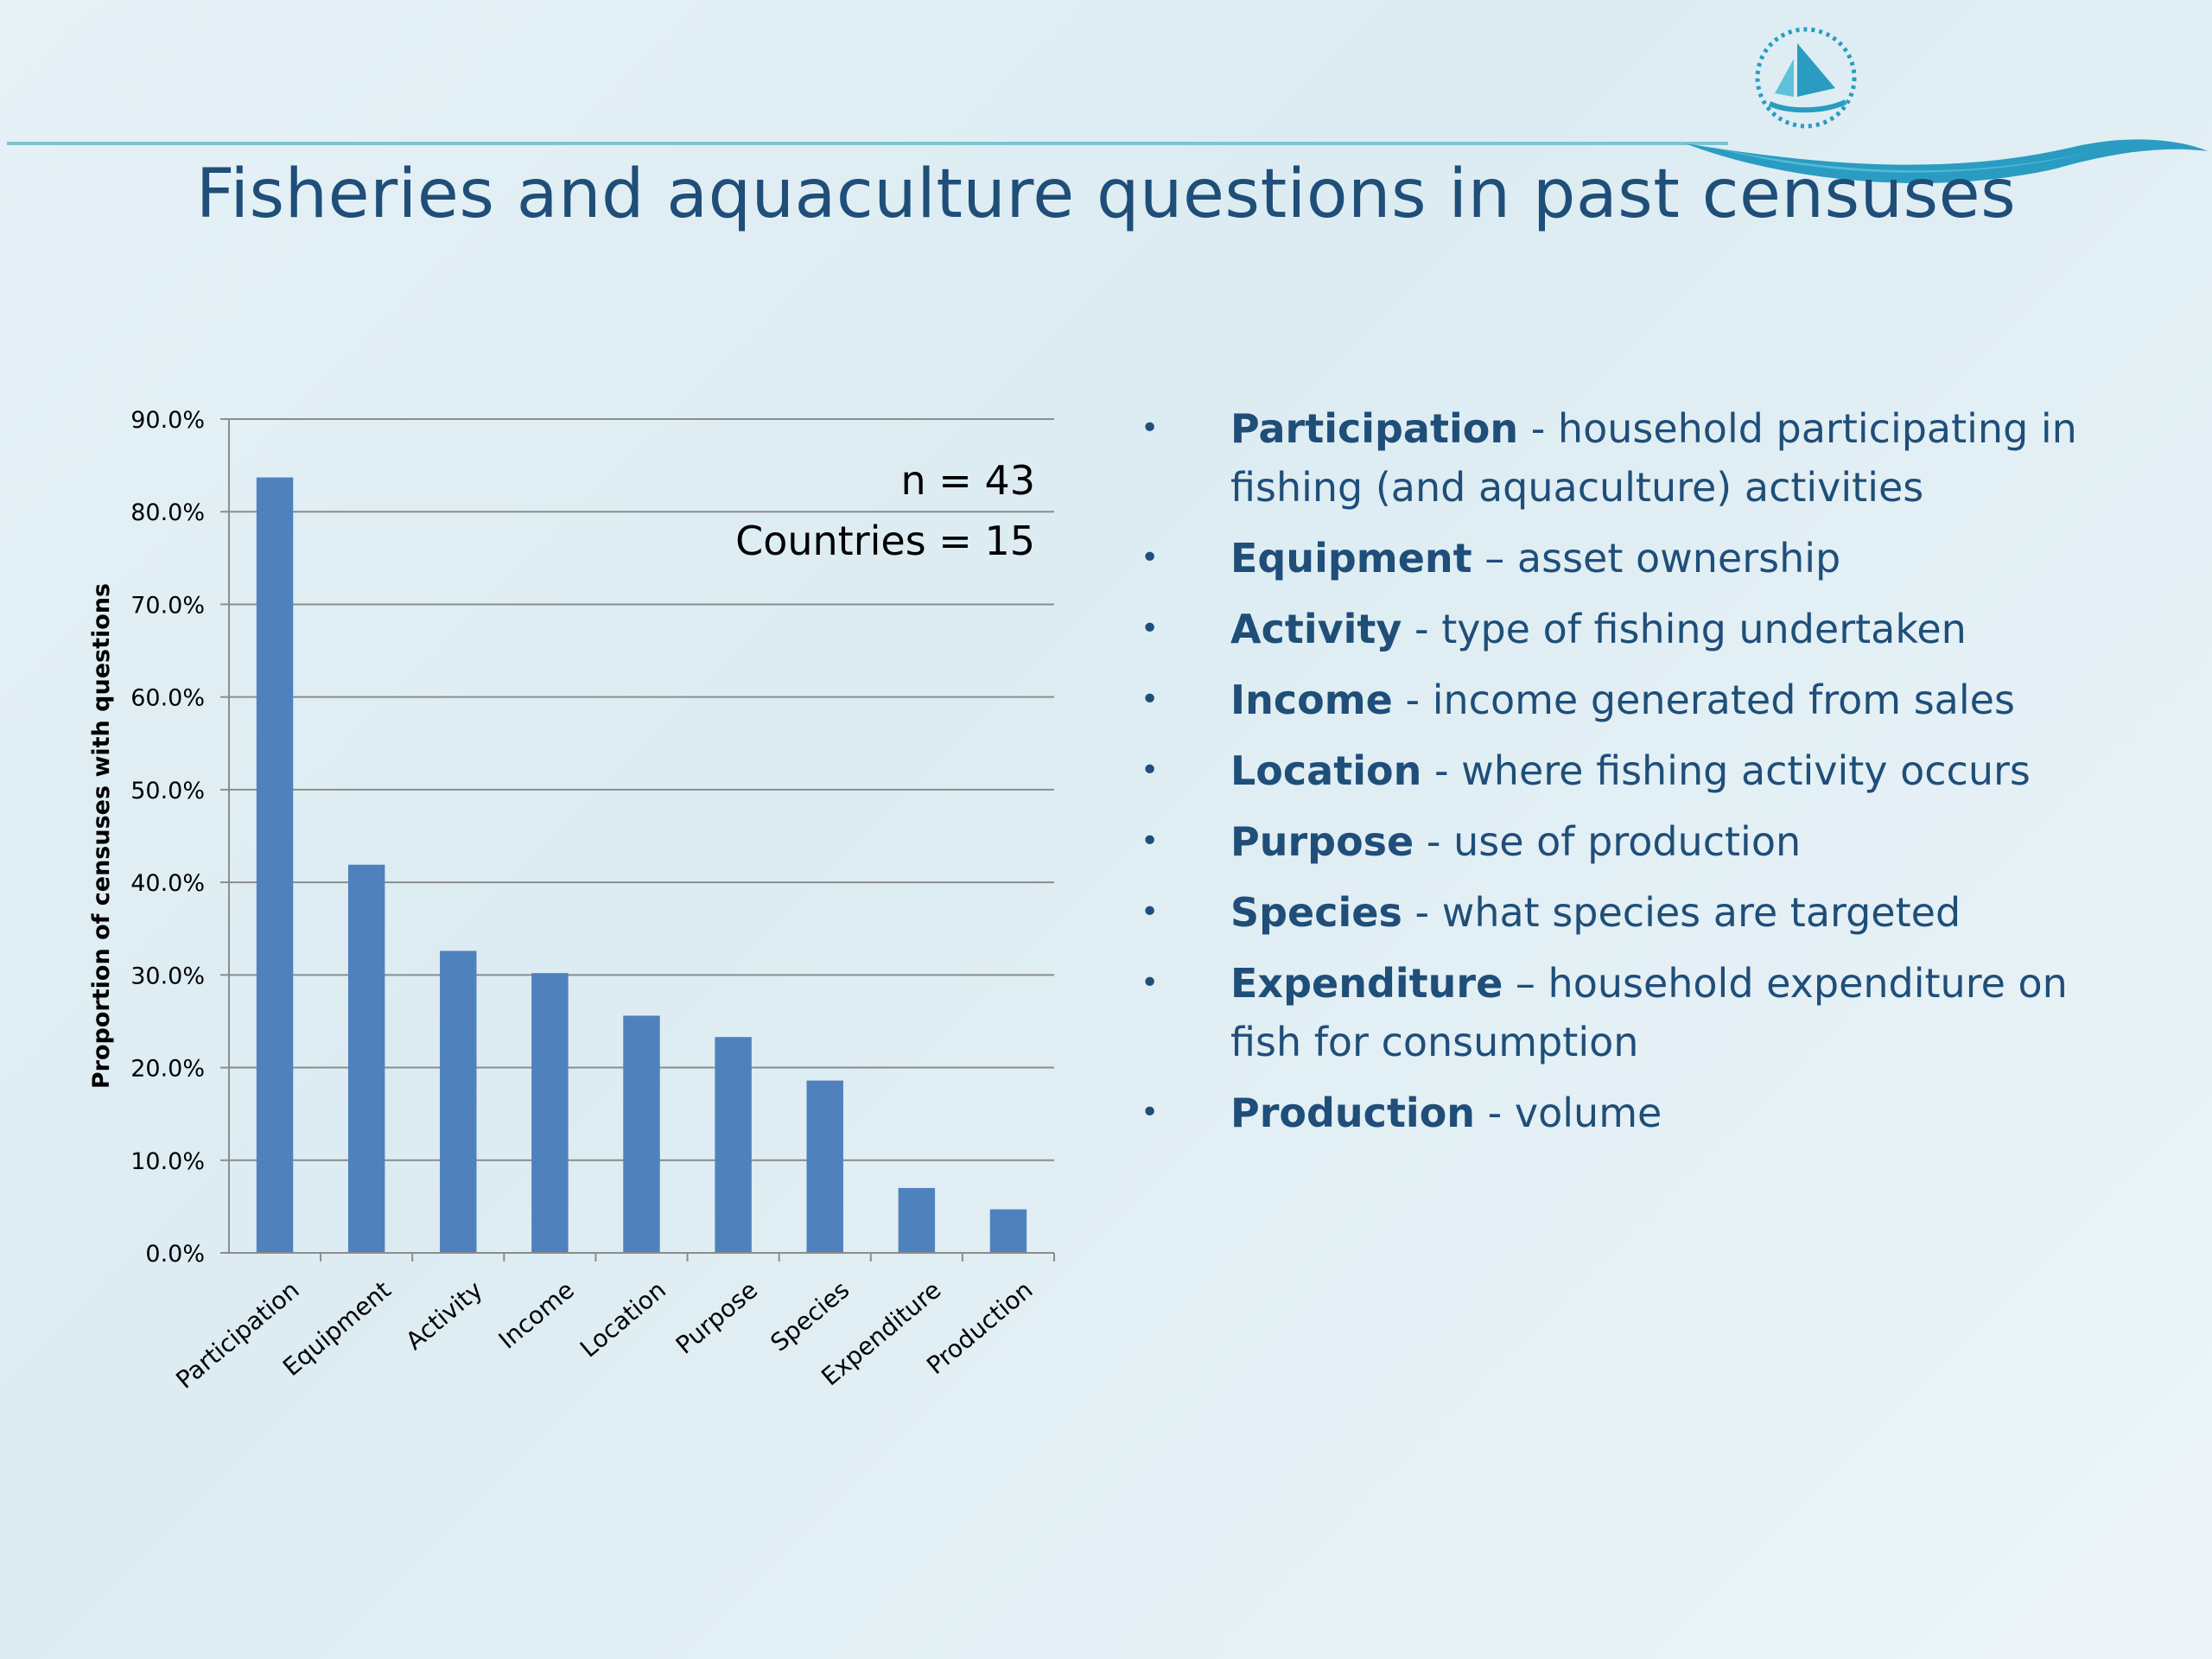 The height and width of the screenshot is (1659, 2212). I want to click on annotation-n: n = 43, so click(968, 480).